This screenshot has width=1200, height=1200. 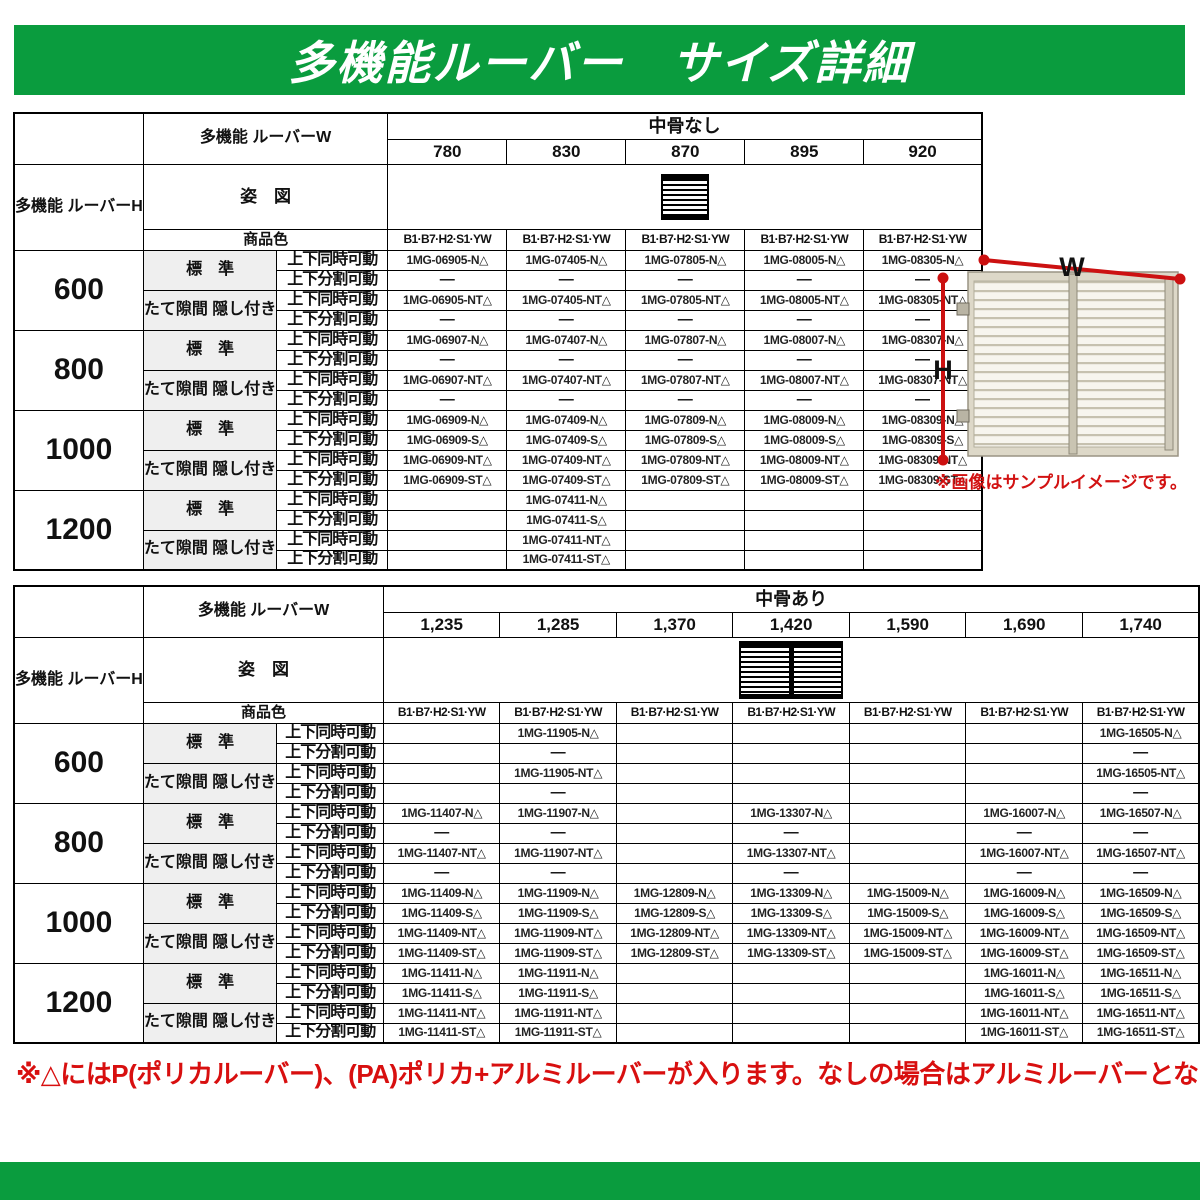 I want to click on product-code-cell: 1MG-11407-N△, so click(x=442, y=813).